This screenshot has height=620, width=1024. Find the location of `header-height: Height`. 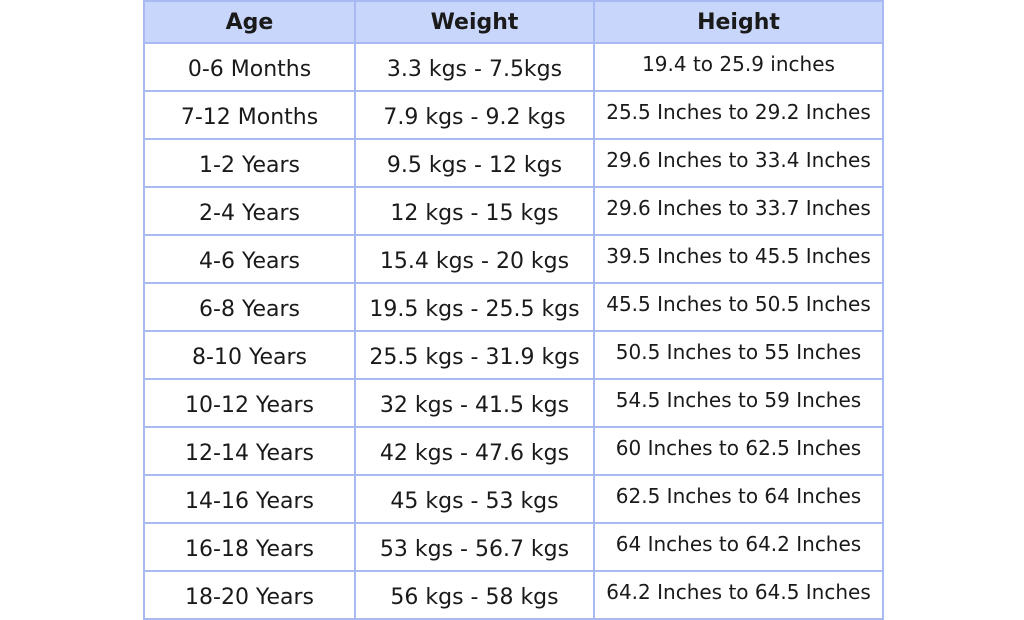

header-height: Height is located at coordinates (738, 22).